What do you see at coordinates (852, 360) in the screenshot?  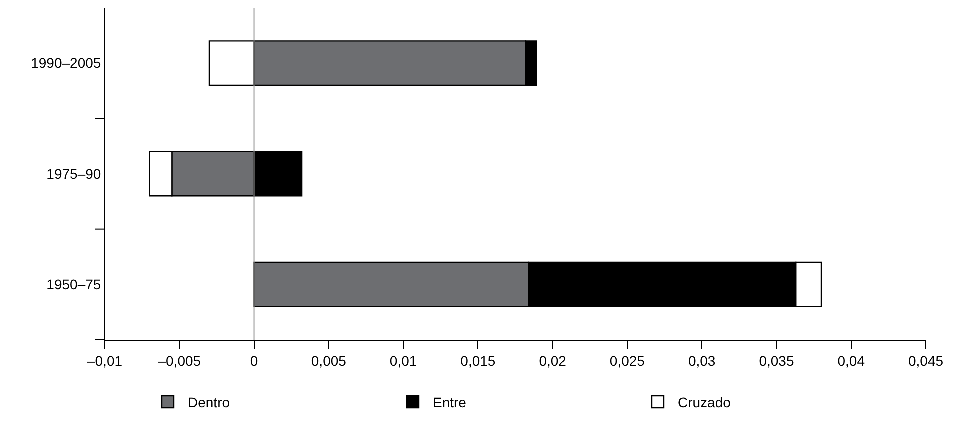 I see `x-tick-label: 0,04` at bounding box center [852, 360].